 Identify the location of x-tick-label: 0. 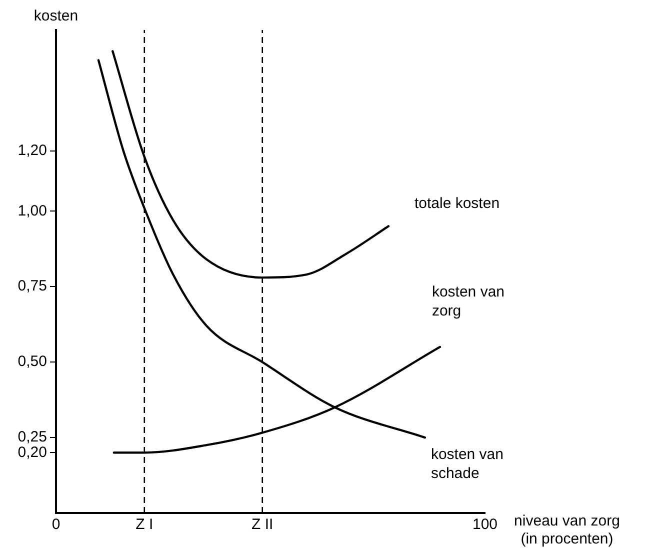
(56, 525).